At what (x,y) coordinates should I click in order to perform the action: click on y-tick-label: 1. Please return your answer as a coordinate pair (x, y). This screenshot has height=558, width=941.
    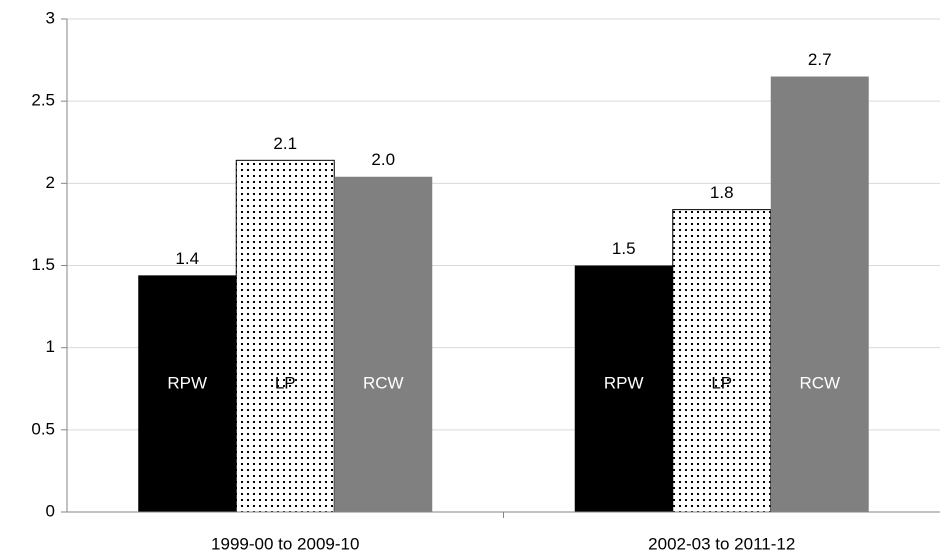
    Looking at the image, I should click on (50, 346).